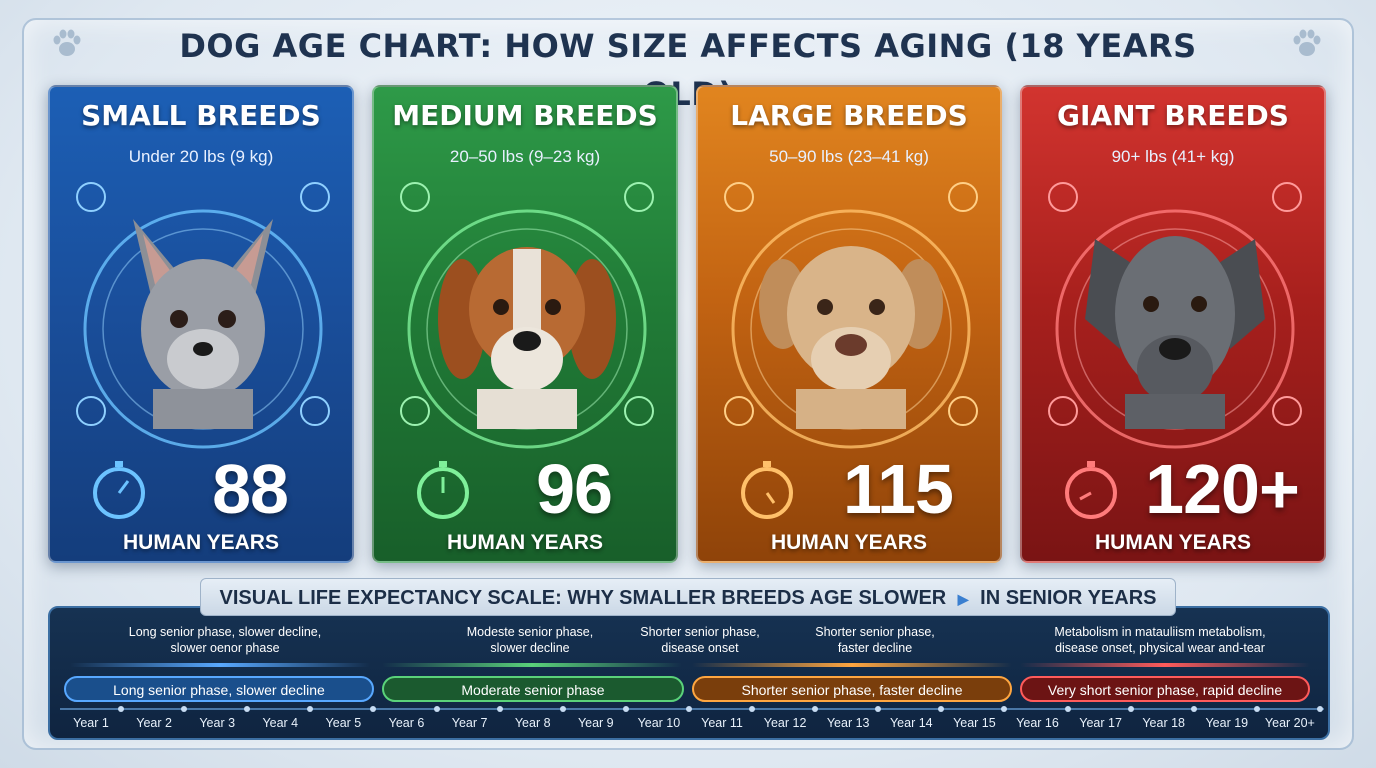 This screenshot has height=768, width=1376. I want to click on labrador-illustration, so click(851, 337).